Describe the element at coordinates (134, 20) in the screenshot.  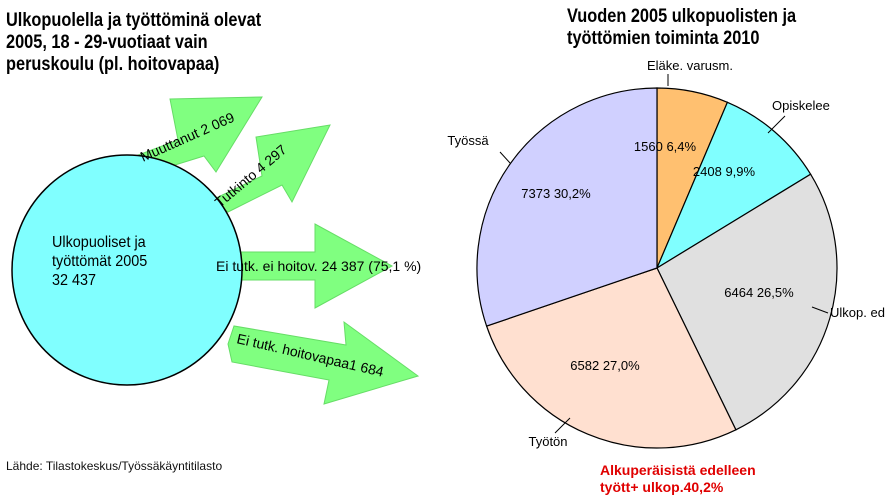
I see `left-title-line-1: Ulkopuolella ja työttöminä olevat` at that location.